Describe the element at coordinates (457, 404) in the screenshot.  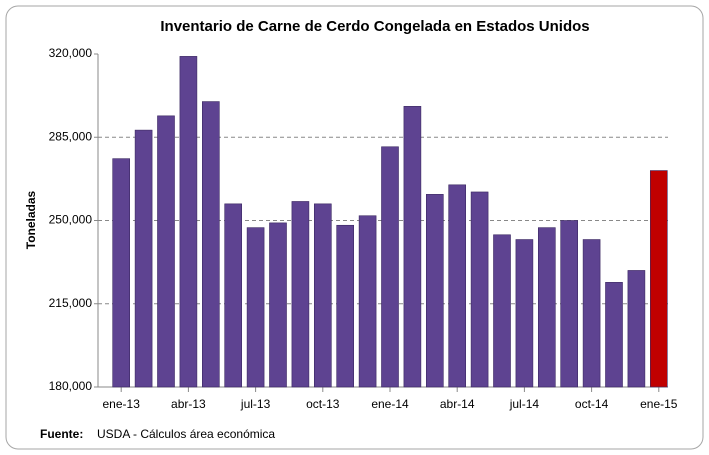
I see `x-tick-label: abr-14` at that location.